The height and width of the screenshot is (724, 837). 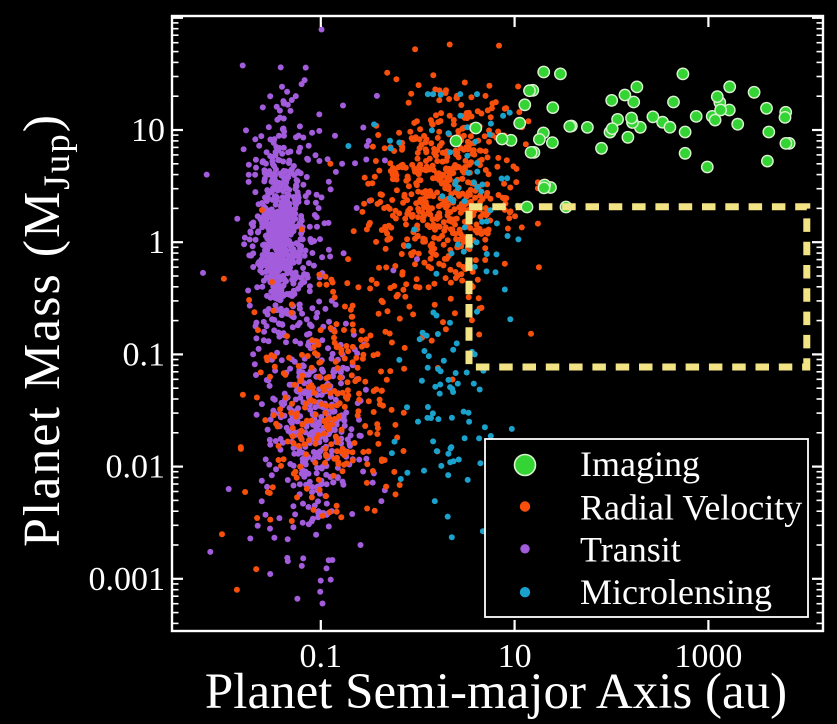 I want to click on svg-text: Transit, so click(x=630, y=550).